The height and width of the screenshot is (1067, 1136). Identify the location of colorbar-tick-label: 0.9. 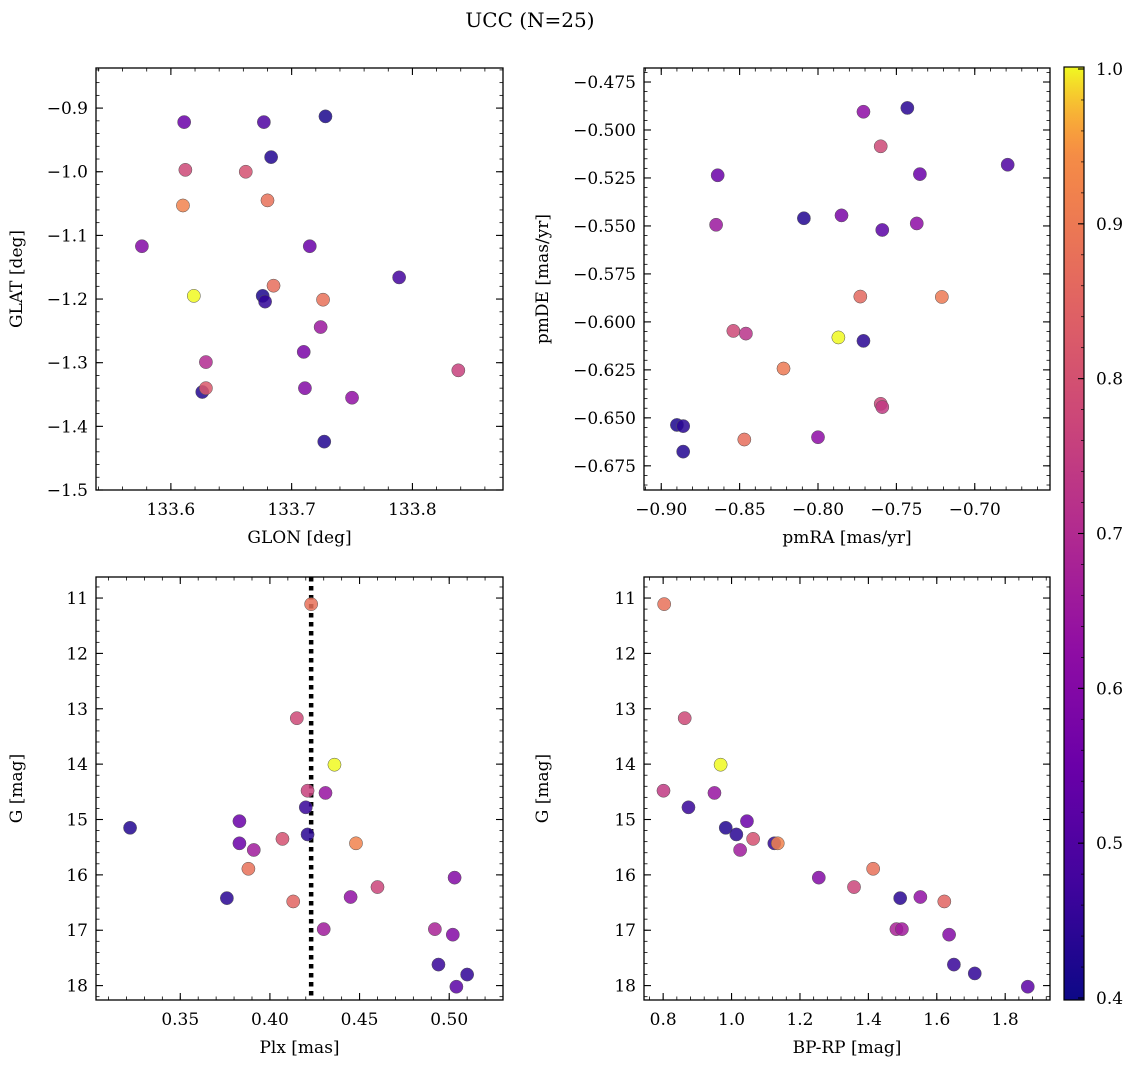
(1109, 225).